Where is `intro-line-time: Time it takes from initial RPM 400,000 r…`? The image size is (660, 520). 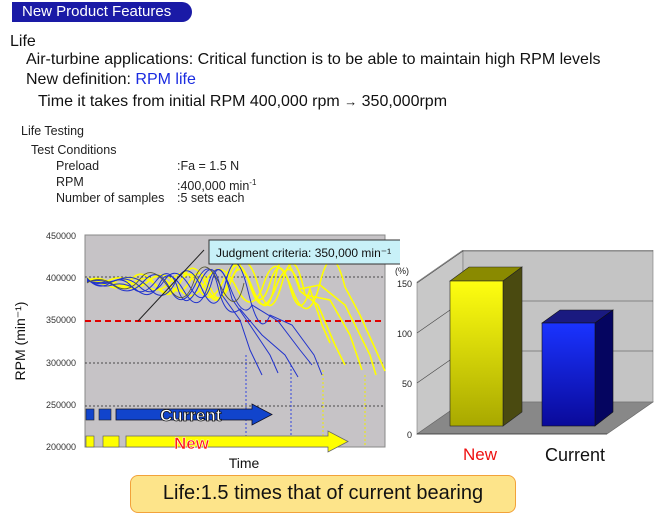
intro-line-time: Time it takes from initial RPM 400,000 r… is located at coordinates (242, 102).